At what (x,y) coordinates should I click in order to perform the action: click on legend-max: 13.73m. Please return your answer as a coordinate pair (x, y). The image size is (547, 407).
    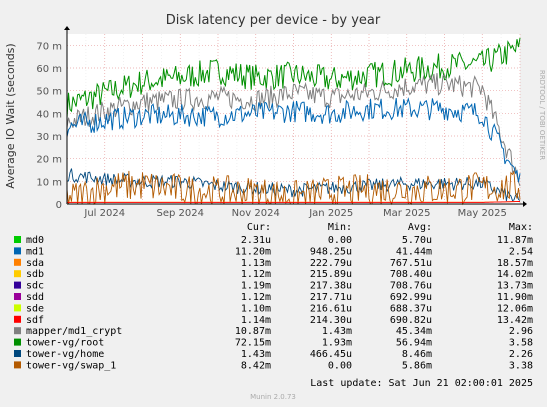
    Looking at the image, I should click on (515, 286).